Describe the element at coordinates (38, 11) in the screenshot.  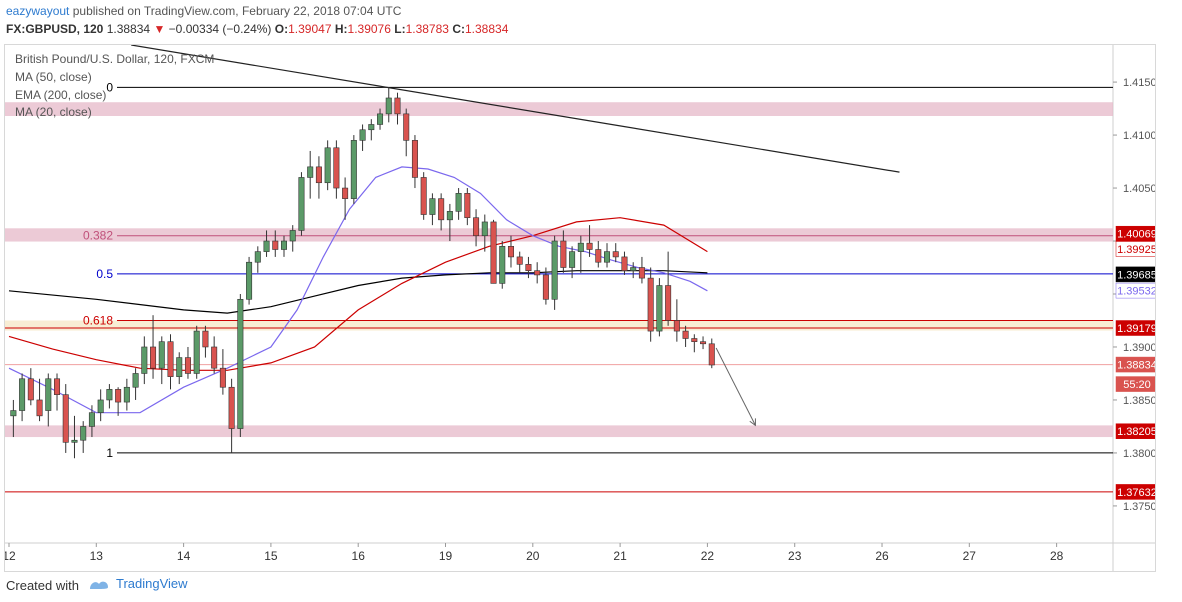
I see `author-link: eazywayout` at that location.